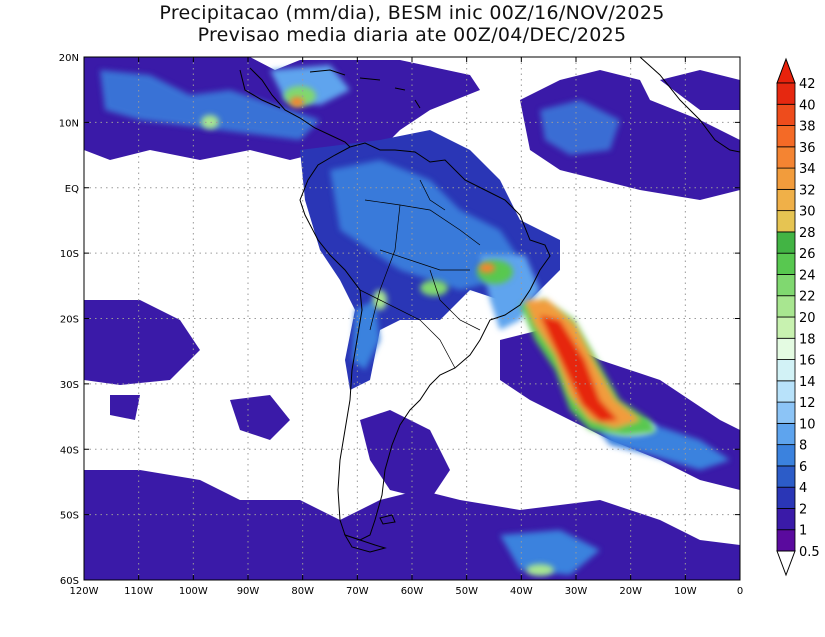 Image resolution: width=825 pixels, height=637 pixels. What do you see at coordinates (803, 488) in the screenshot?
I see `colorbar-label: 4` at bounding box center [803, 488].